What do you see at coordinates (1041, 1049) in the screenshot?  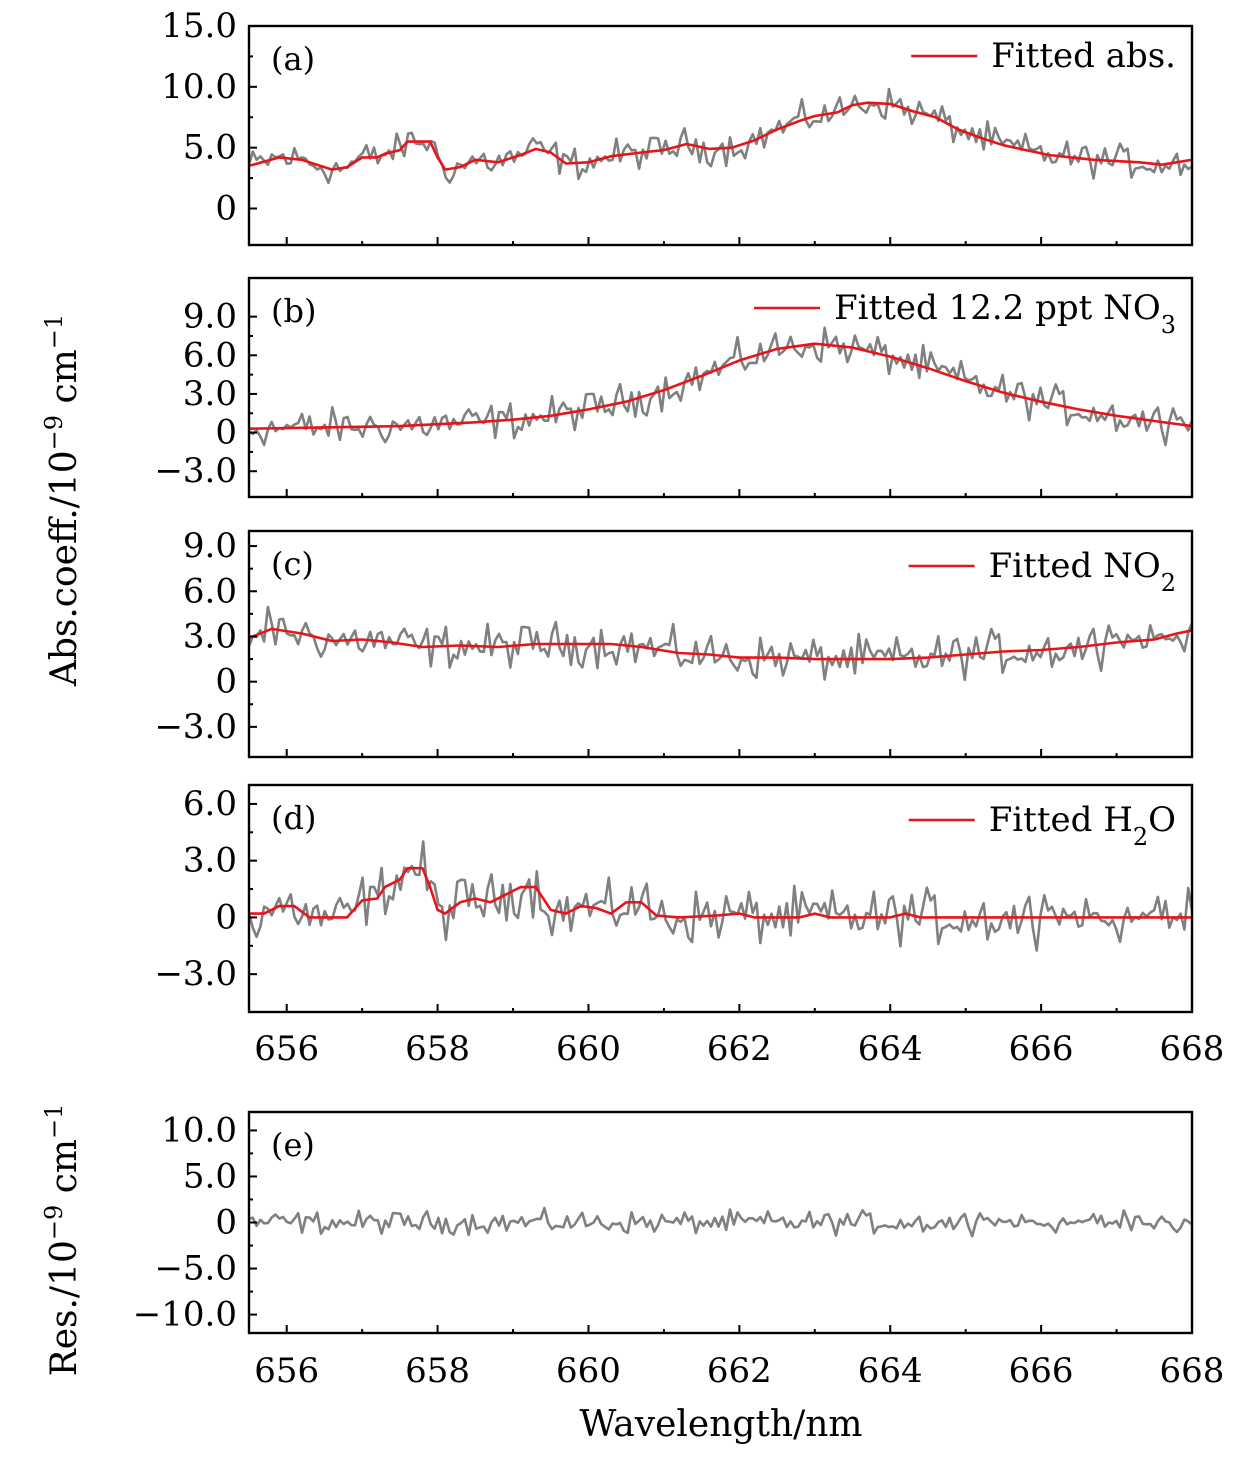 I see `x-tick-label-d-5: 666` at bounding box center [1041, 1049].